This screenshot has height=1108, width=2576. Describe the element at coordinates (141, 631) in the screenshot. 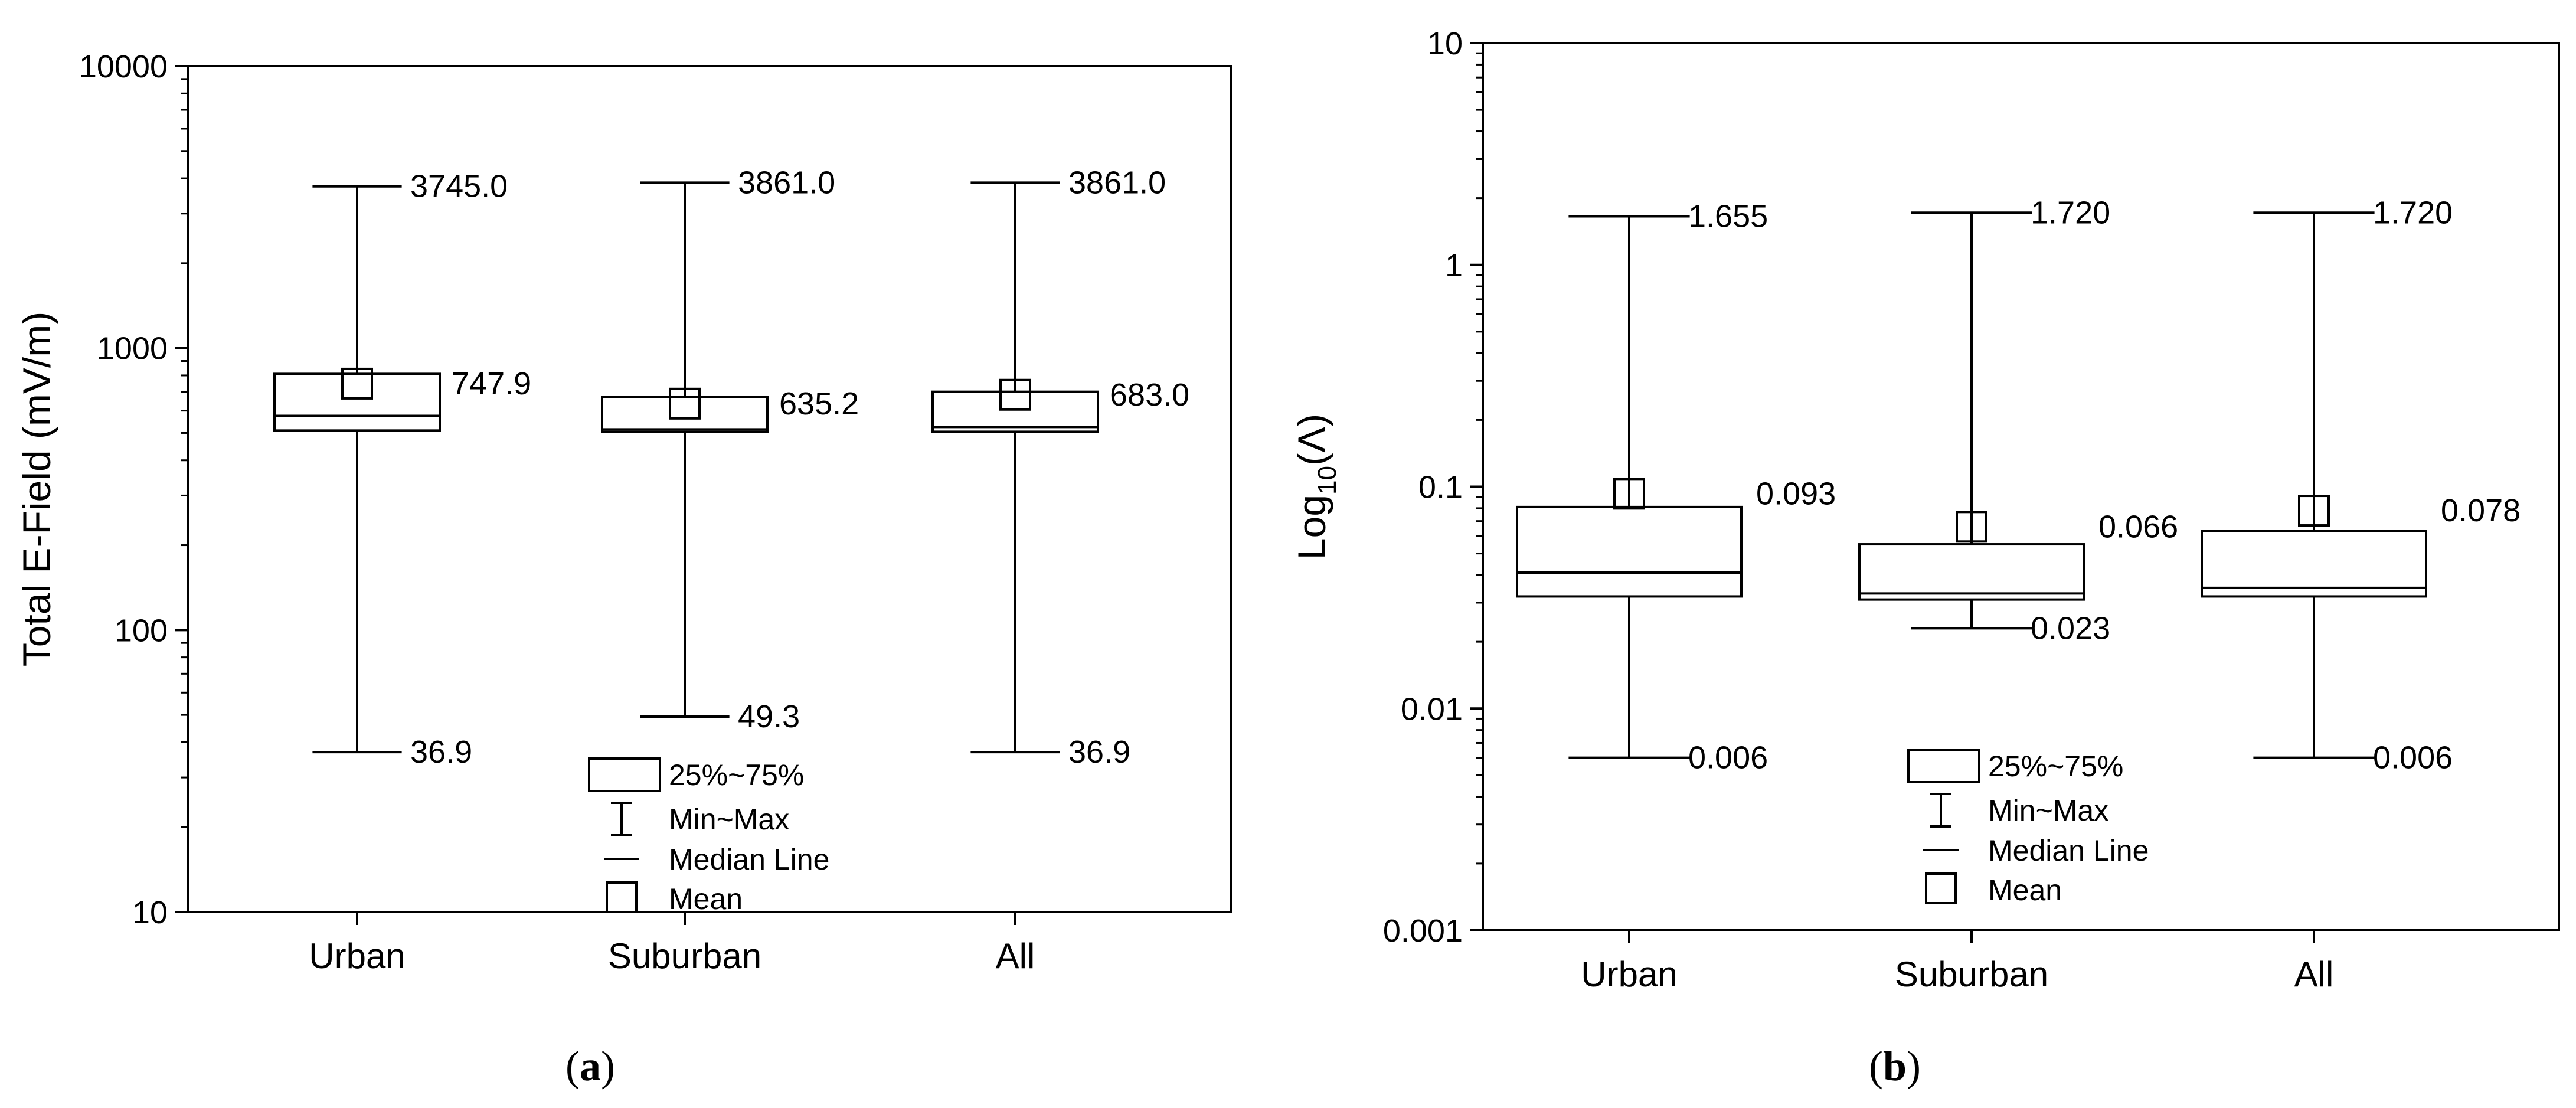

I see `y-tick-label: 100` at that location.